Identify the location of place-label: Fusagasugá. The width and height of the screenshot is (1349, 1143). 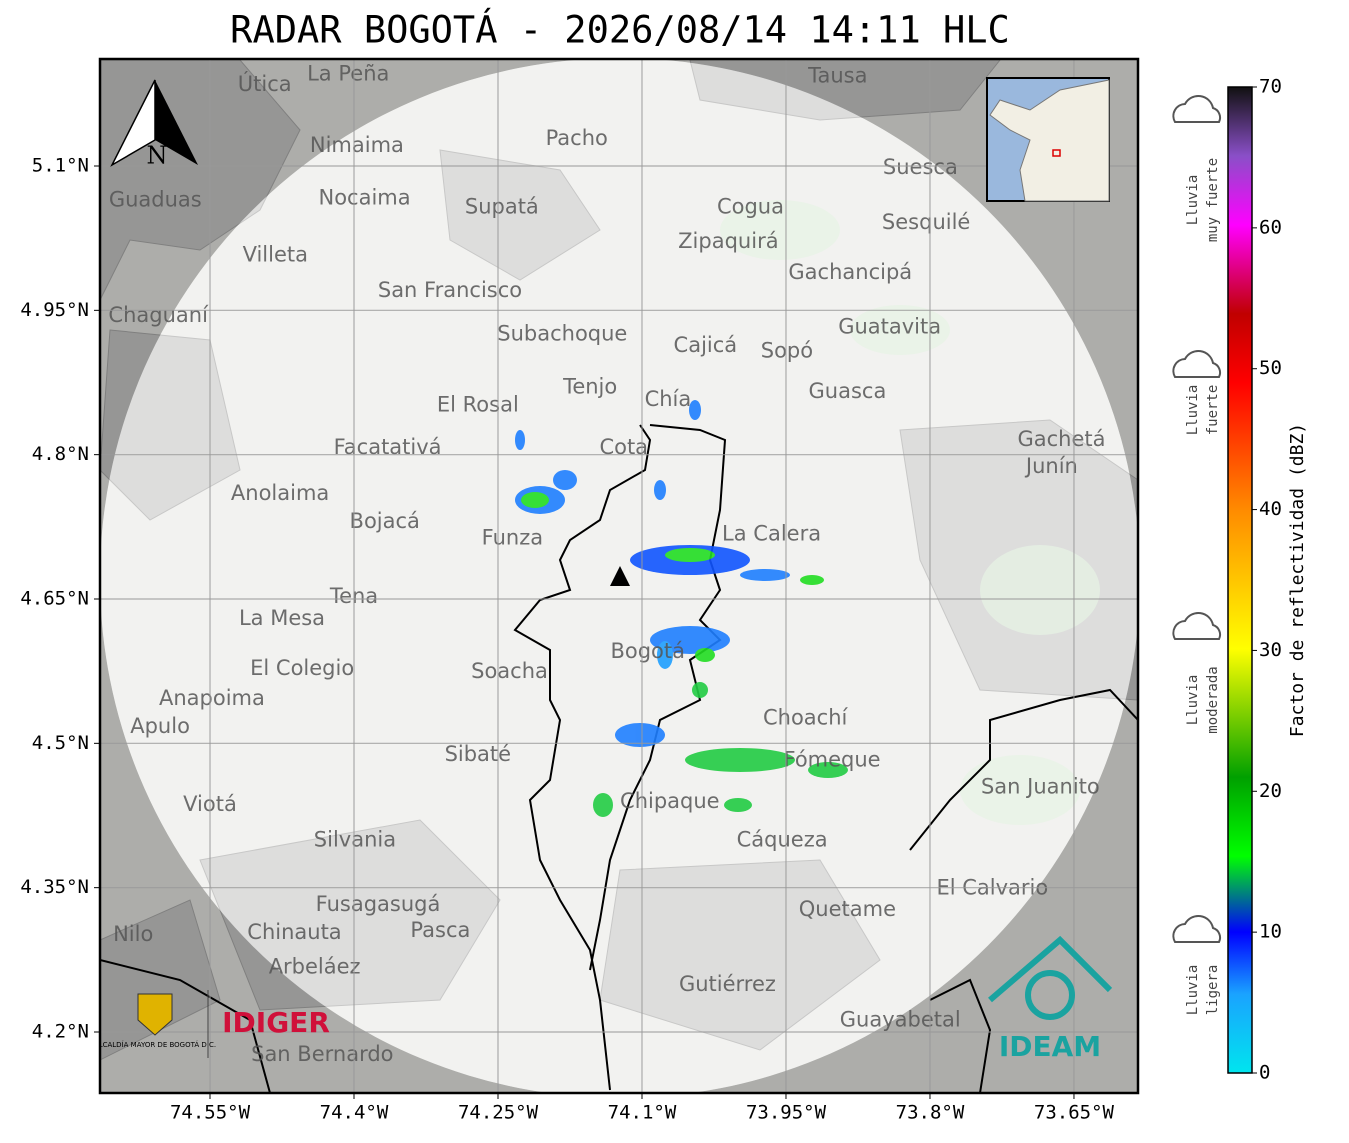
(378, 904).